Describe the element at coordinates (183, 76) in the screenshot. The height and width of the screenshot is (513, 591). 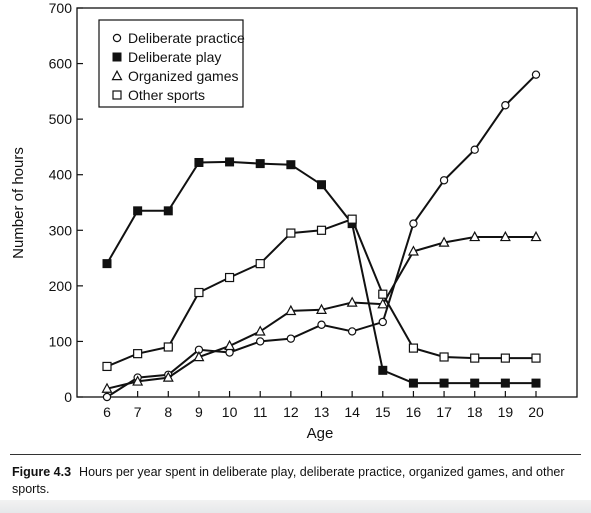
I see `legend-label-organized-games: Organized games` at that location.